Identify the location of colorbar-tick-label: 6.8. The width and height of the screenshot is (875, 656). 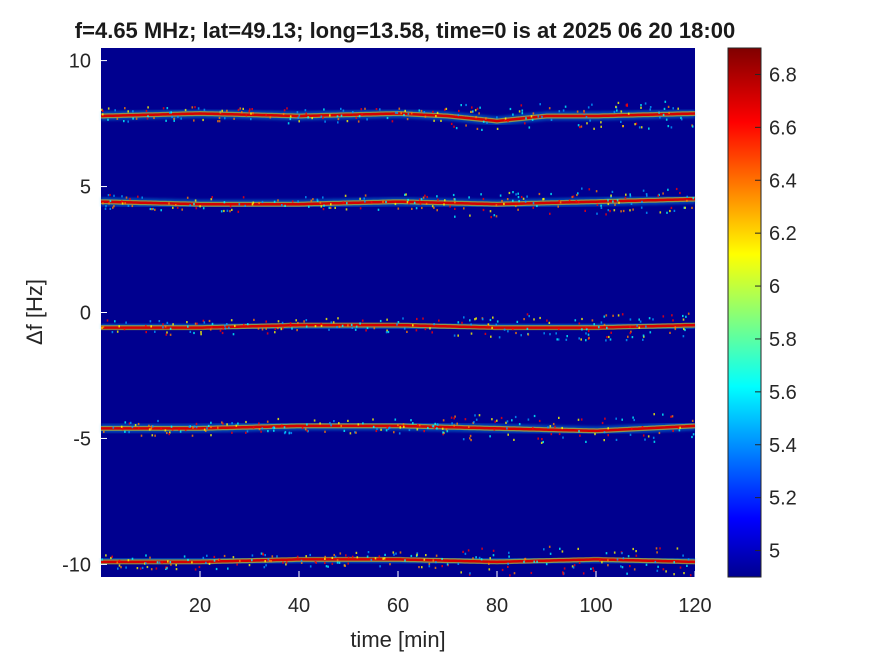
(783, 75).